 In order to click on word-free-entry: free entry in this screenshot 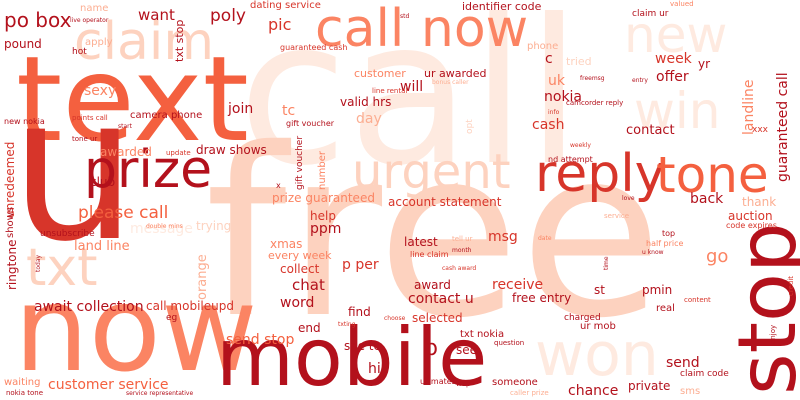, I will do `click(542, 298)`.